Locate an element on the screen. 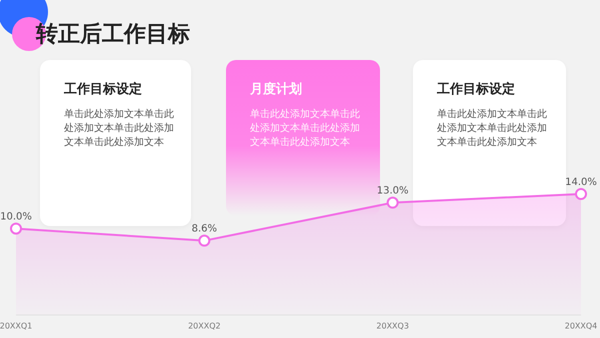  data-label: 14.0% is located at coordinates (581, 182).